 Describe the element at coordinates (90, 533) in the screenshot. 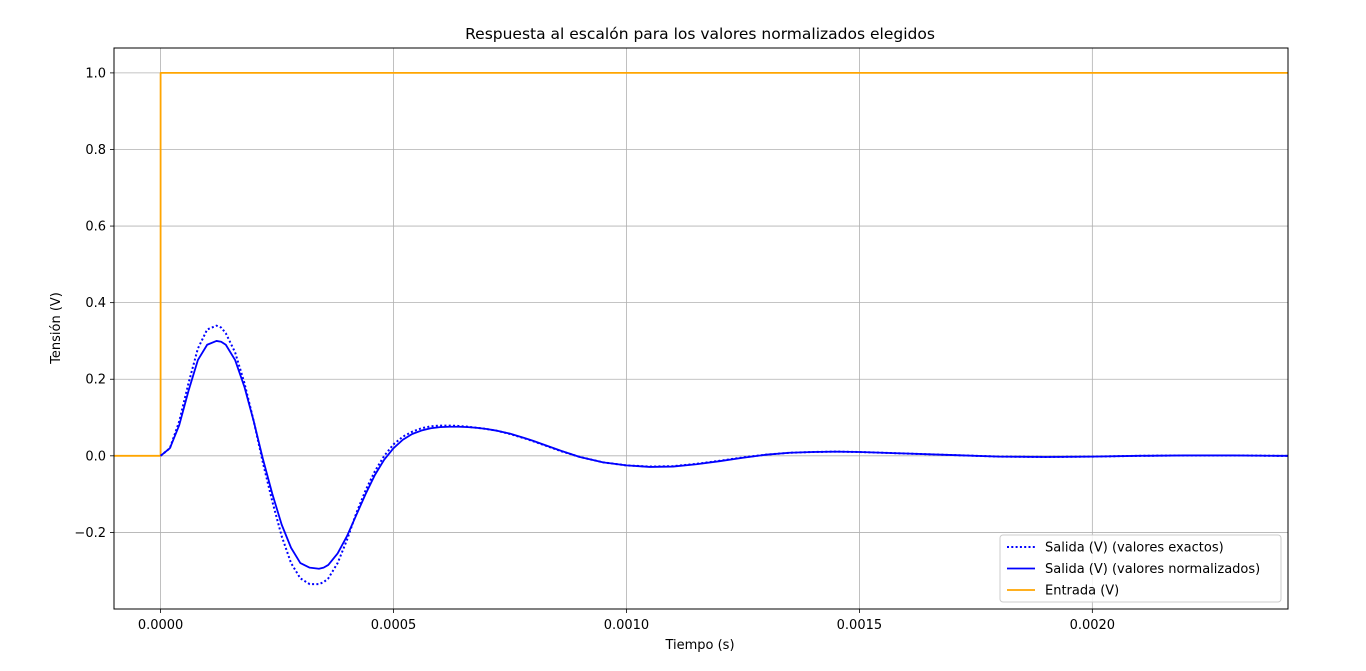

I see `y-tick-label: −0.2` at that location.